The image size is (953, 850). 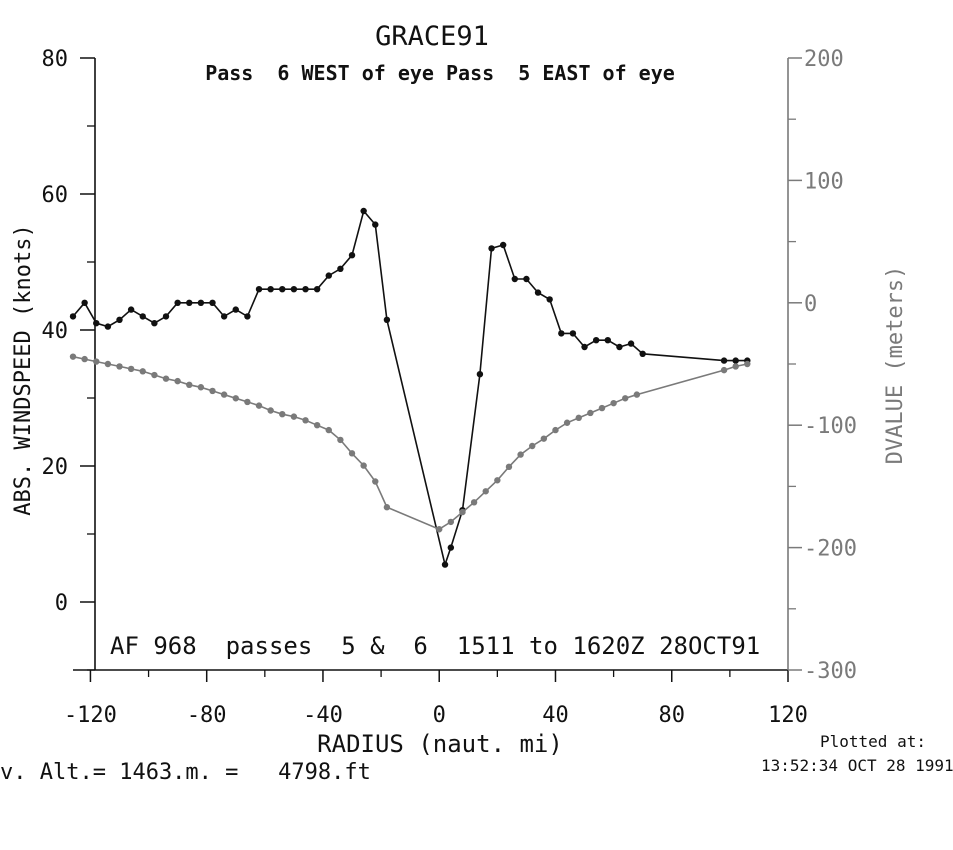 I want to click on chart-title: GRACE91, so click(x=432, y=36).